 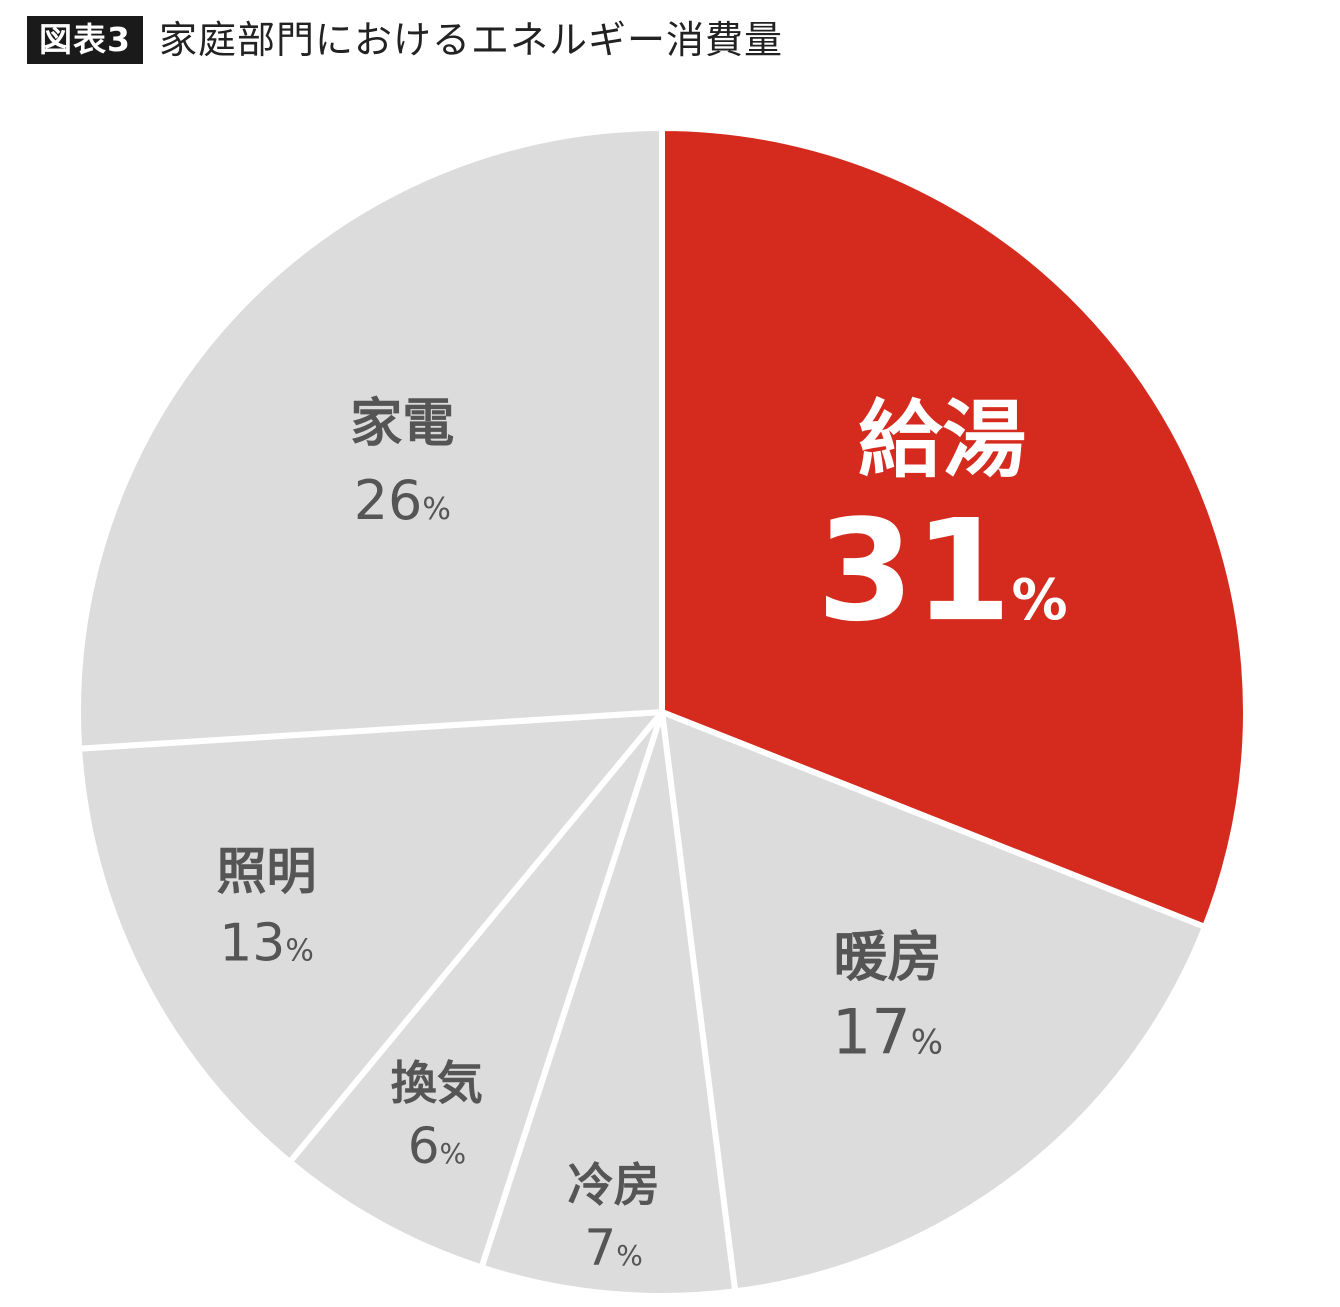 I want to click on slice-label-value: 31%, so click(x=942, y=571).